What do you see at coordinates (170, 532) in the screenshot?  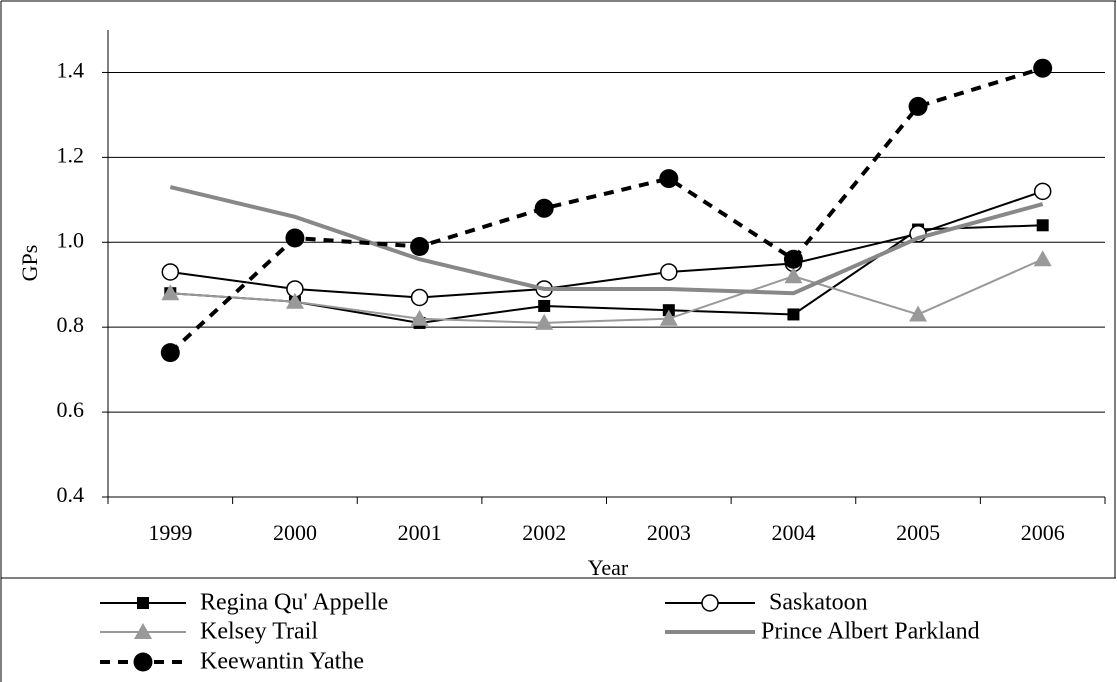 I see `x-tick-label: 1999` at bounding box center [170, 532].